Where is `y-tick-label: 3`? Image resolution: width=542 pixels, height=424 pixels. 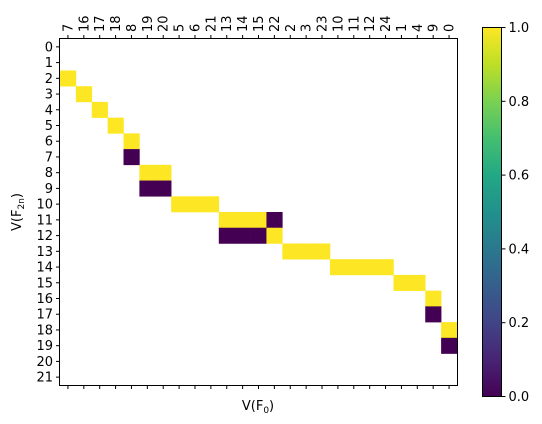 y-tick-label: 3 is located at coordinates (49, 95).